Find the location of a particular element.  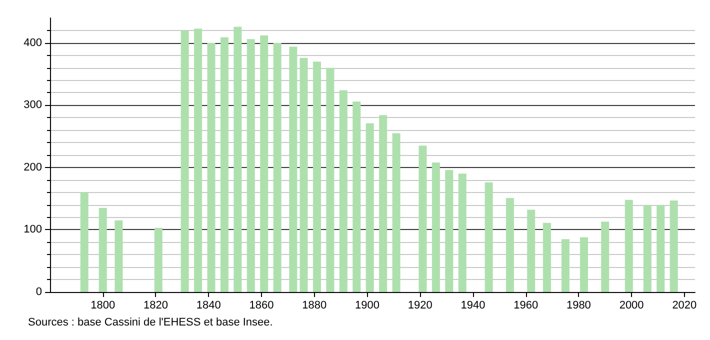

x-tick-label: 2020 is located at coordinates (684, 306).